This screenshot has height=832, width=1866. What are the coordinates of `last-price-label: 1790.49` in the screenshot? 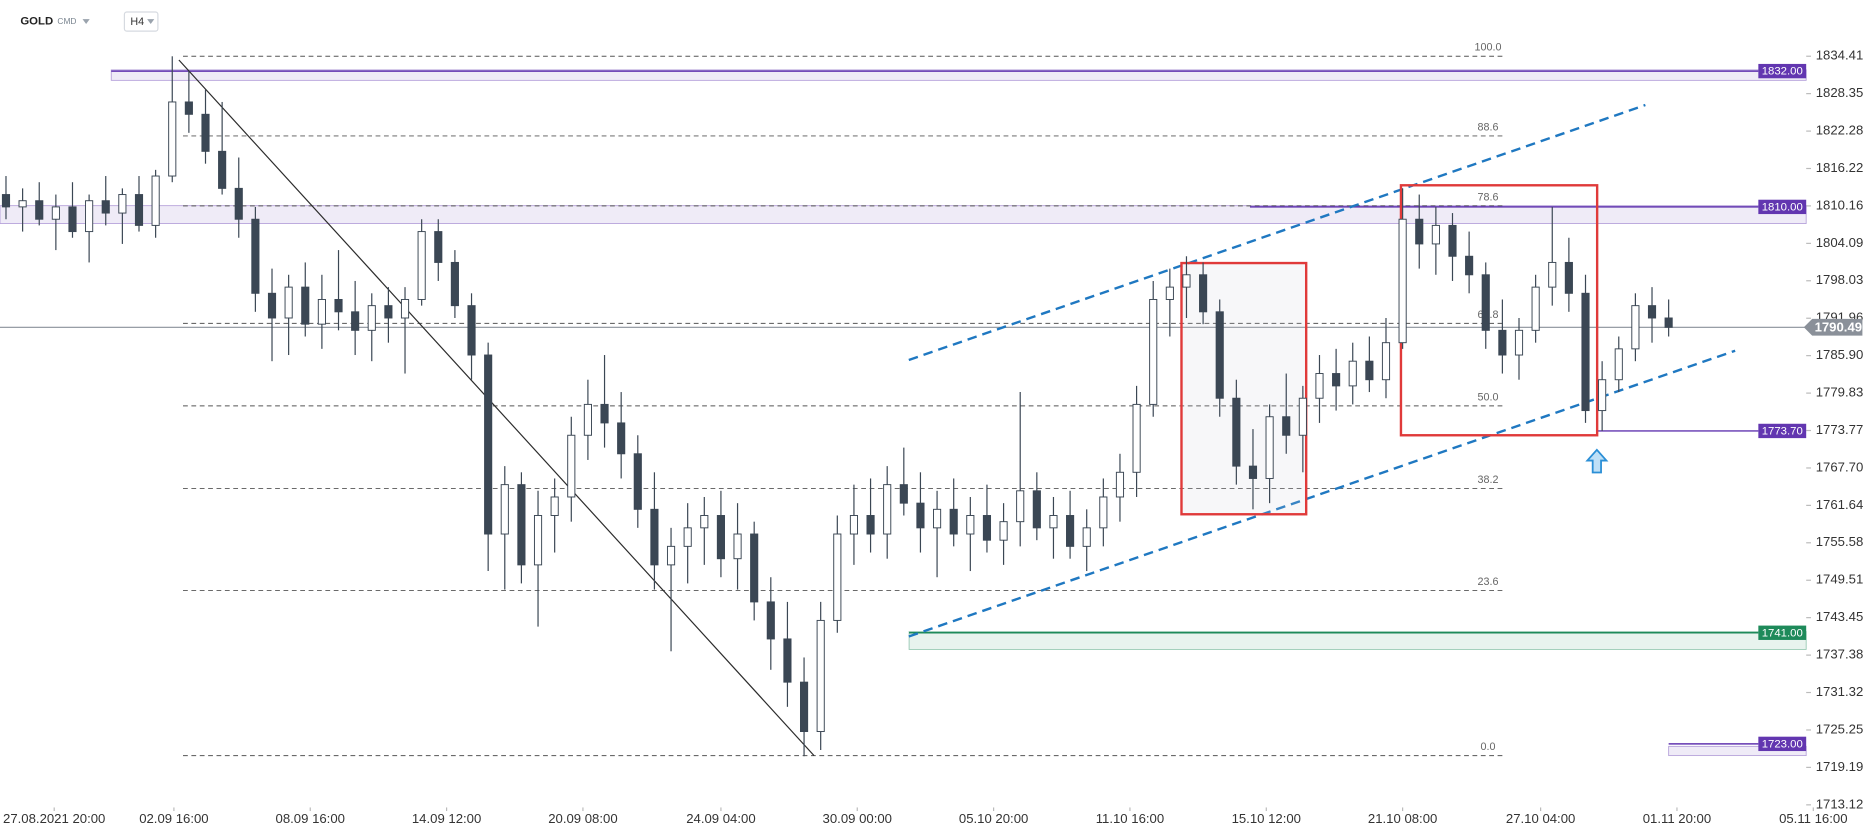 It's located at (1839, 326).